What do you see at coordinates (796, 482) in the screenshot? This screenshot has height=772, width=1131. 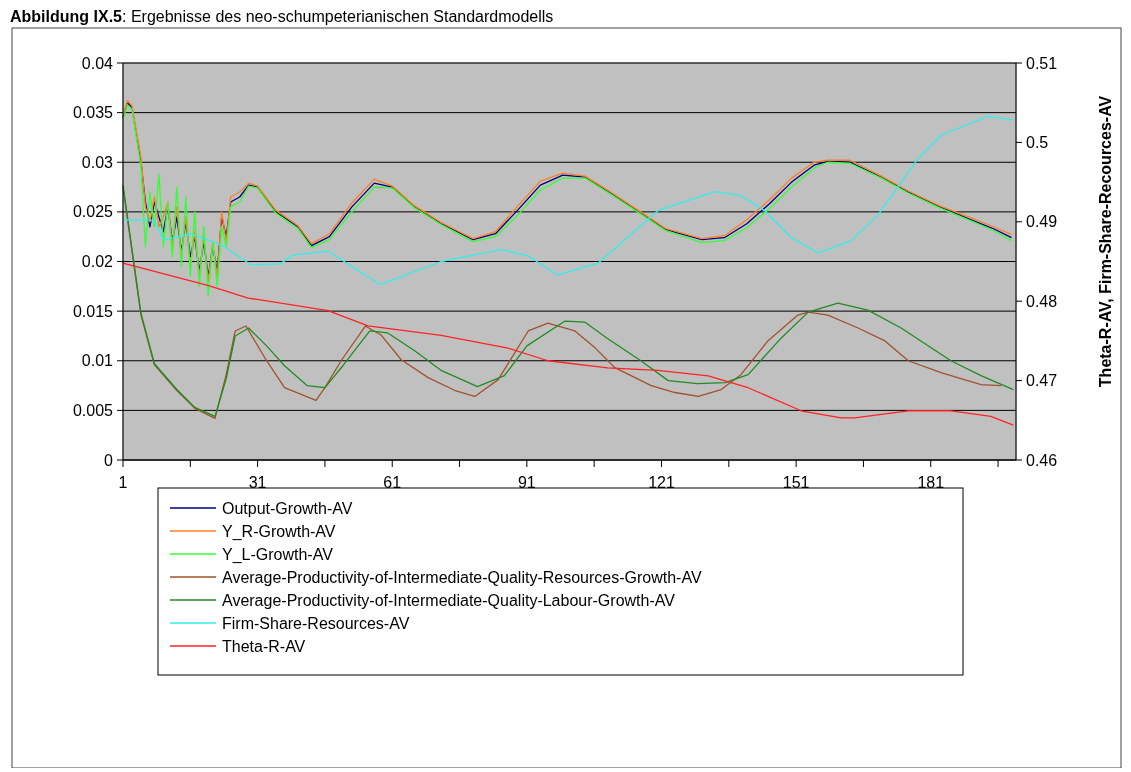 I see `x-tick-label: 151` at bounding box center [796, 482].